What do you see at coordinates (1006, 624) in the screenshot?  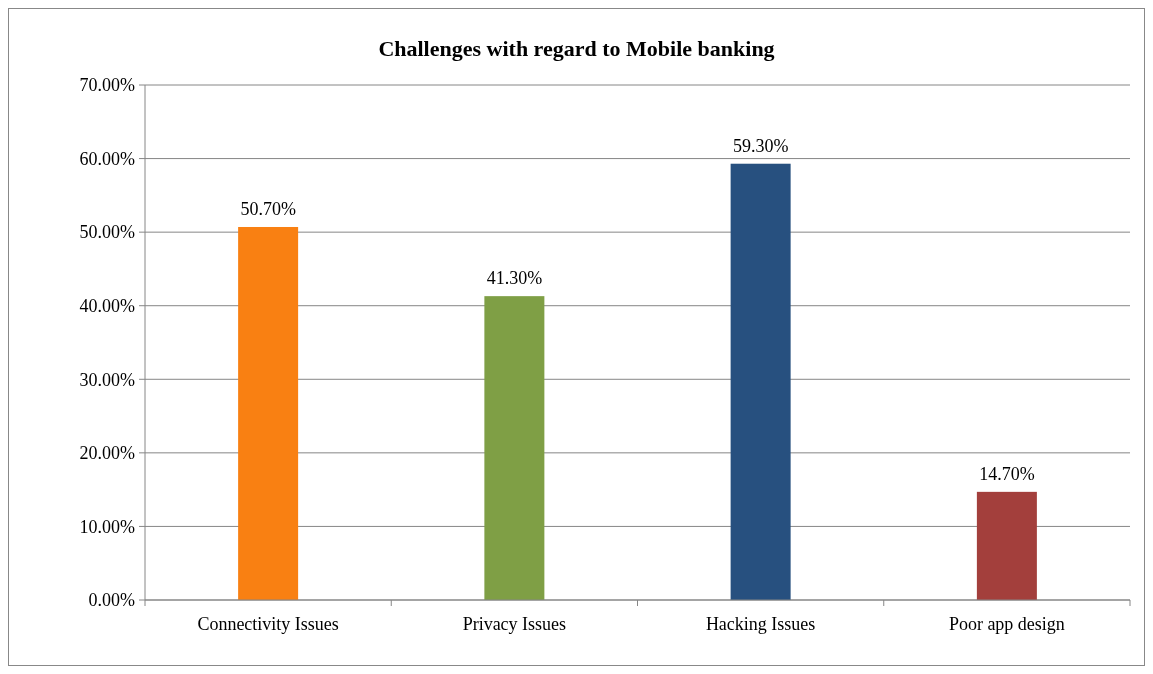 I see `x-tick-label: Poor app design` at bounding box center [1006, 624].